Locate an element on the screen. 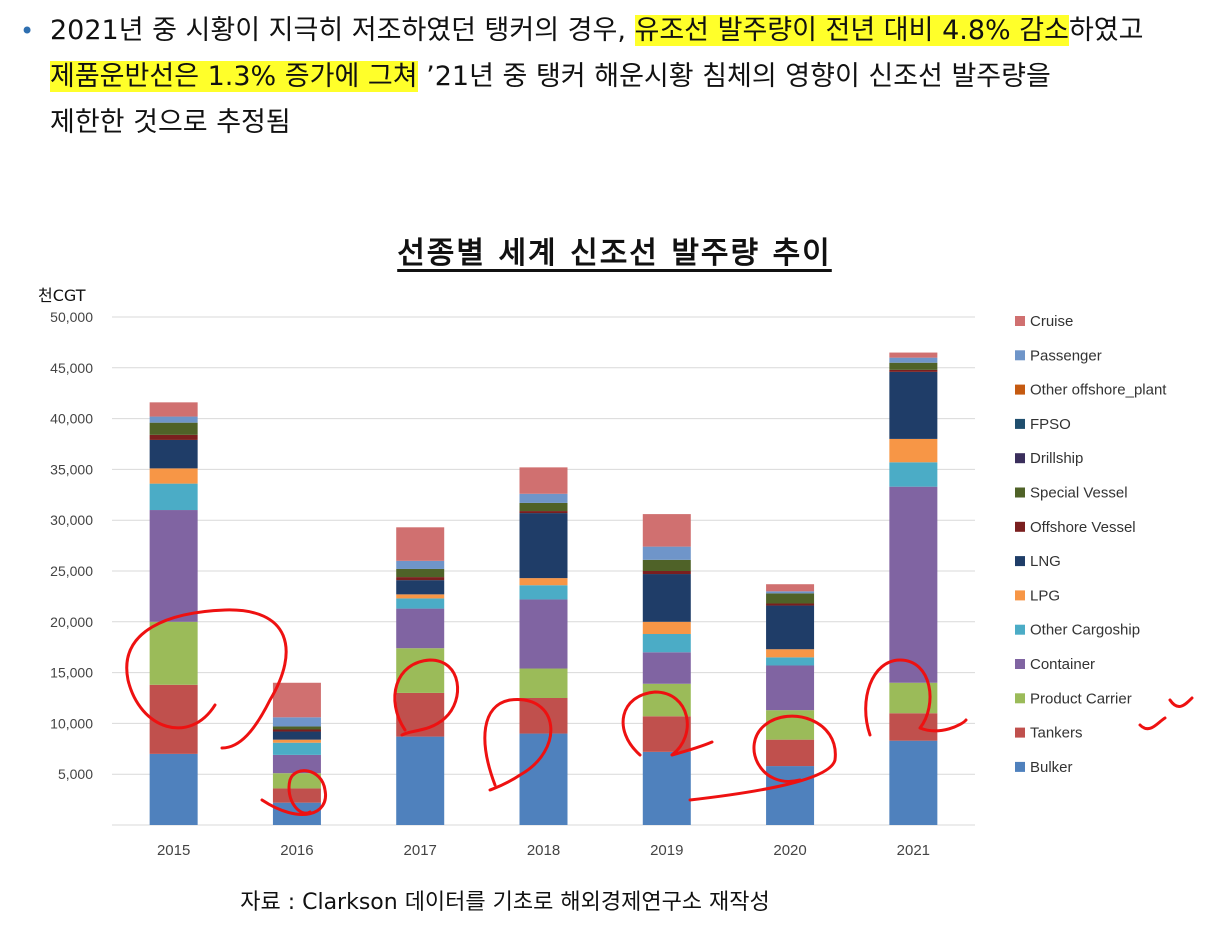 Image resolution: width=1229 pixels, height=933 pixels. y-tick-label: 10,000 is located at coordinates (71, 723).